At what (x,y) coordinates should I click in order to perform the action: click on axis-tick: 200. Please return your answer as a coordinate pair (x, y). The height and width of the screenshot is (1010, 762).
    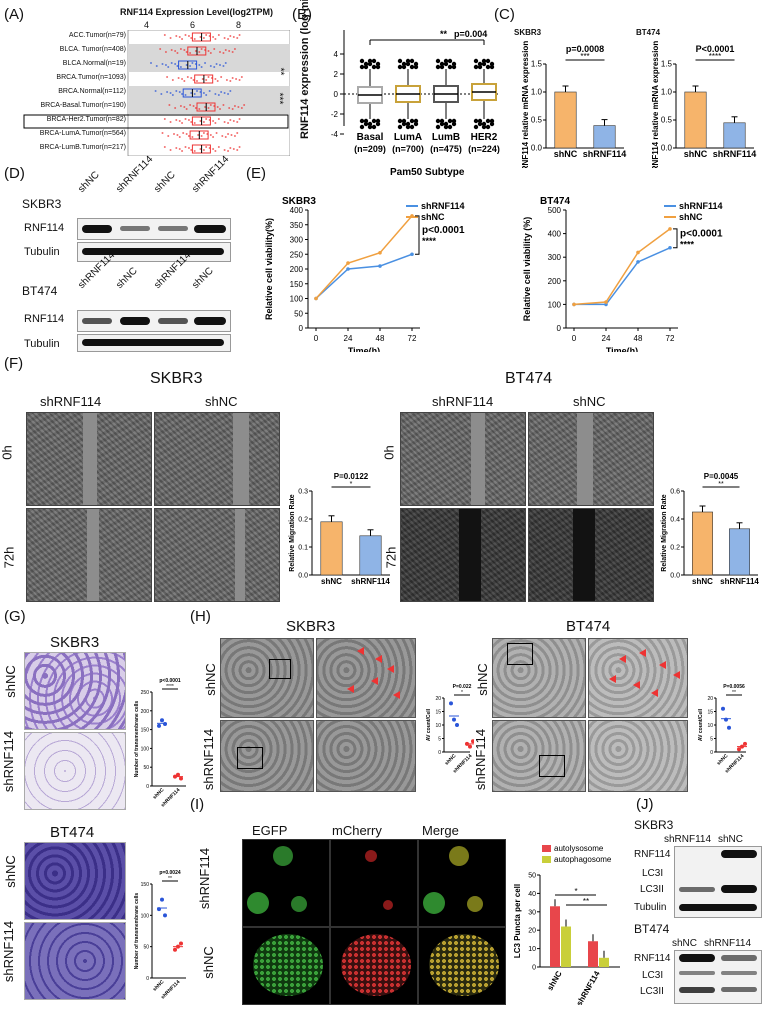
    Looking at the image, I should click on (145, 712).